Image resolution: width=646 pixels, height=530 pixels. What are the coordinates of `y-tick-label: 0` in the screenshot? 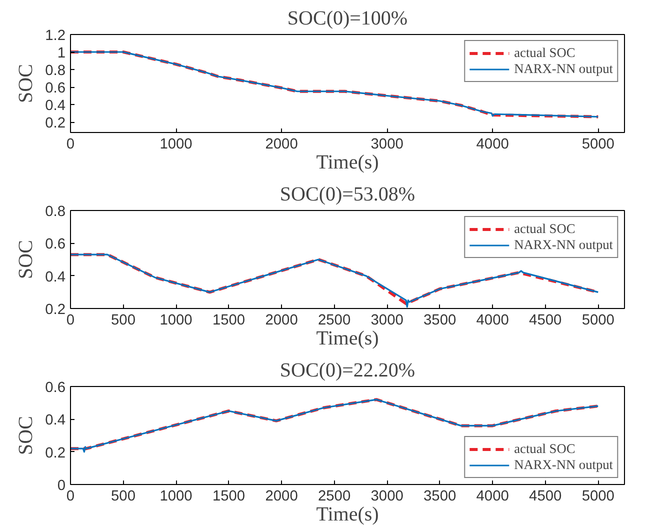 It's located at (61, 486).